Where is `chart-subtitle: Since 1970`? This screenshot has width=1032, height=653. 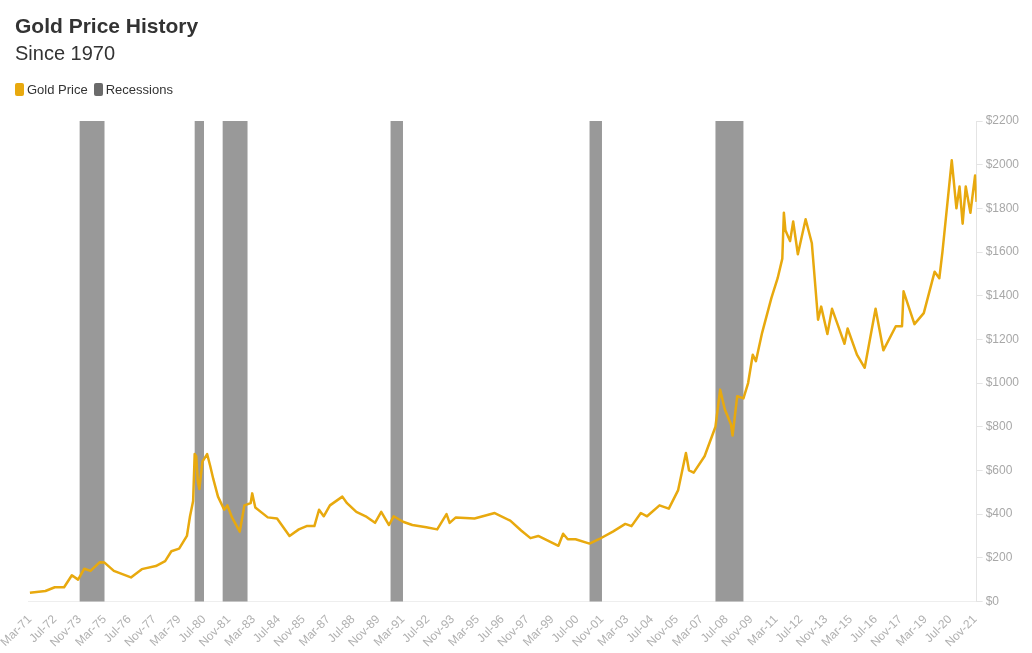 chart-subtitle: Since 1970 is located at coordinates (65, 53).